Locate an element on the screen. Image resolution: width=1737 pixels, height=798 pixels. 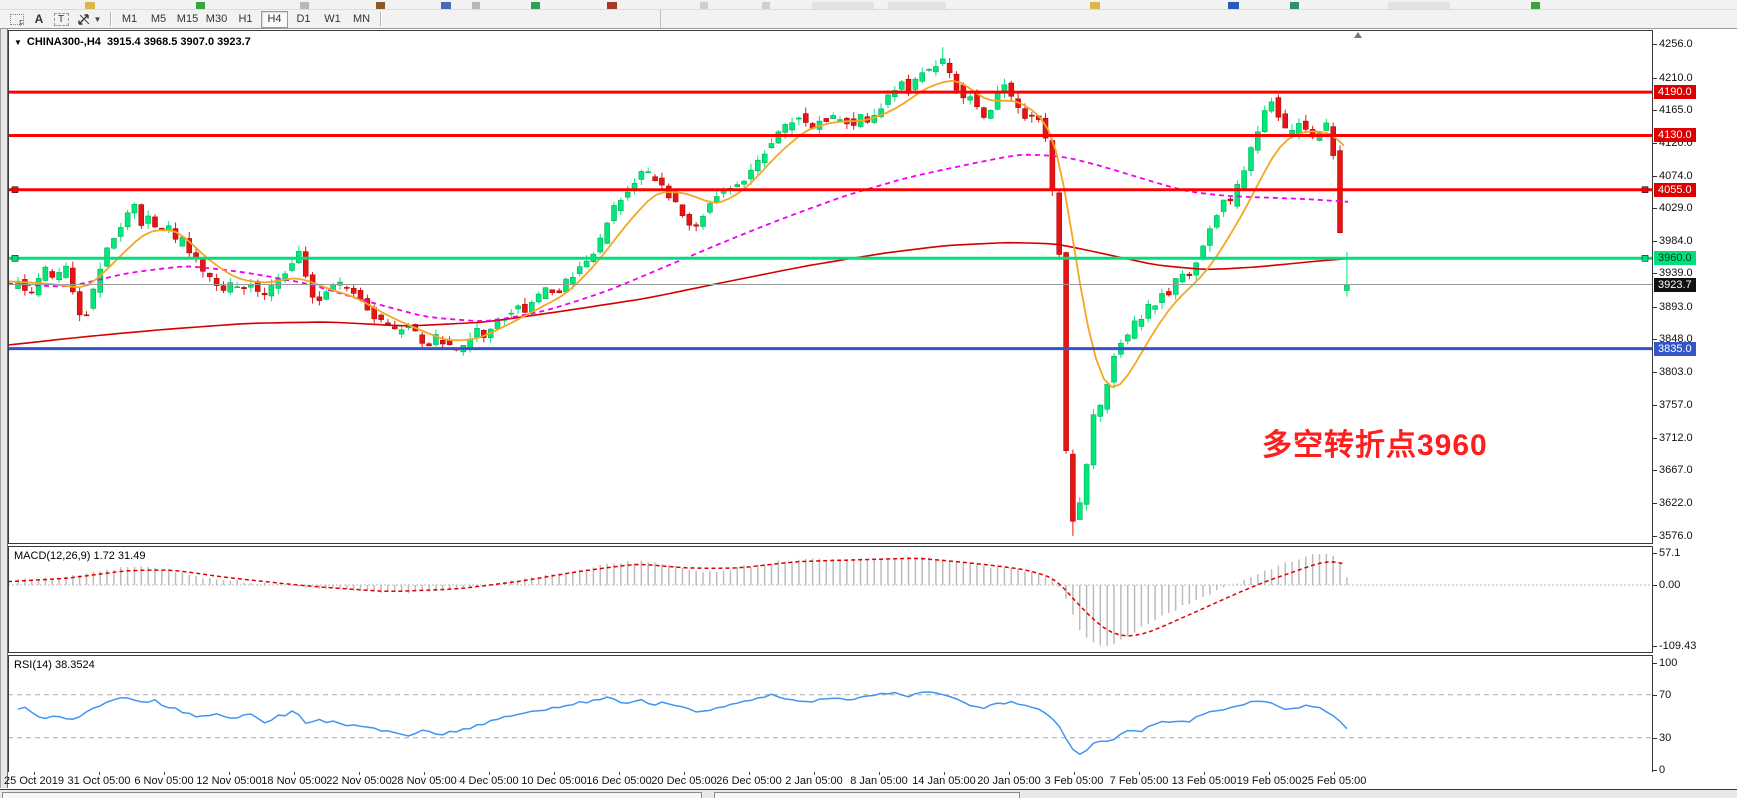
bottom-tab-strip-partial is located at coordinates (868, 793).